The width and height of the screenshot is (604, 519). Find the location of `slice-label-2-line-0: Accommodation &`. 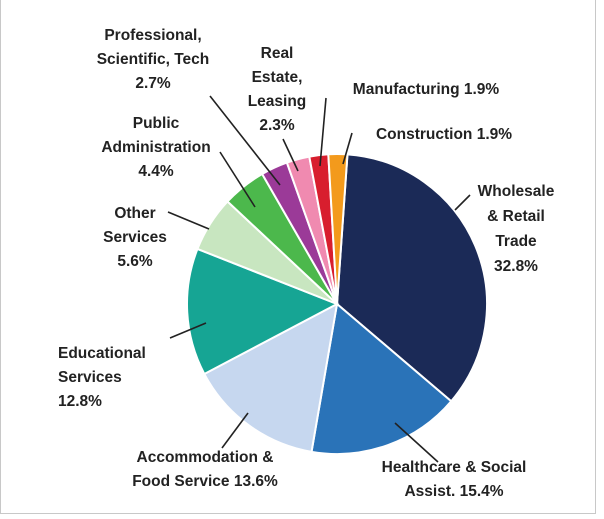

slice-label-2-line-0: Accommodation & is located at coordinates (205, 457).